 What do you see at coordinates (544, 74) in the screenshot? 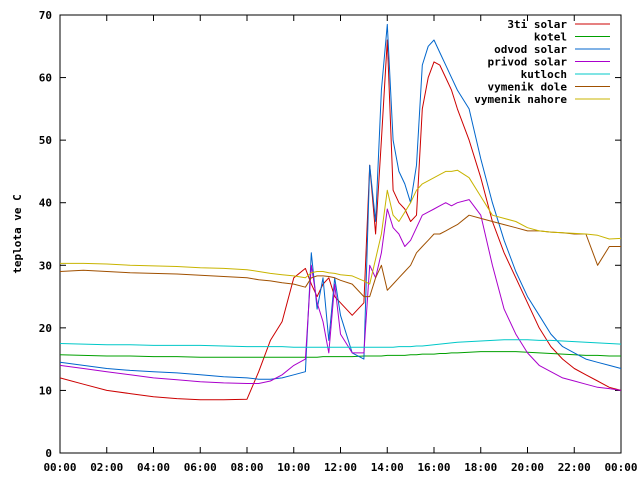
I see `legend-label-kutloch: kutloch` at bounding box center [544, 74].